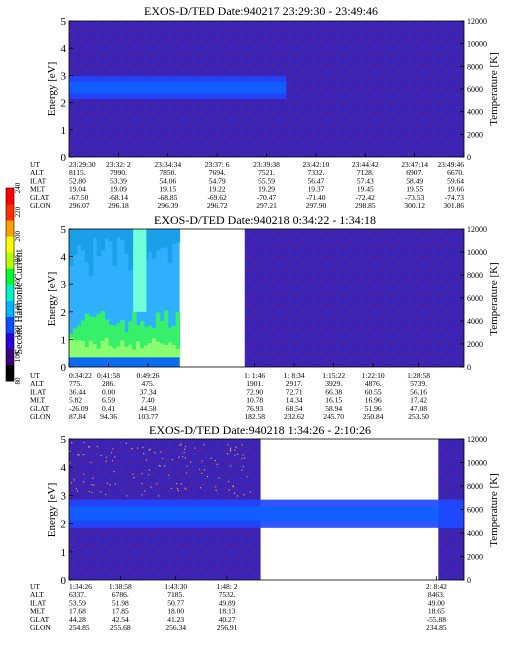 The width and height of the screenshot is (505, 649). Describe the element at coordinates (265, 220) in the screenshot. I see `panel-title: EXOS-D/TED Date:940218 0:34:22 - 1:34:18` at that location.